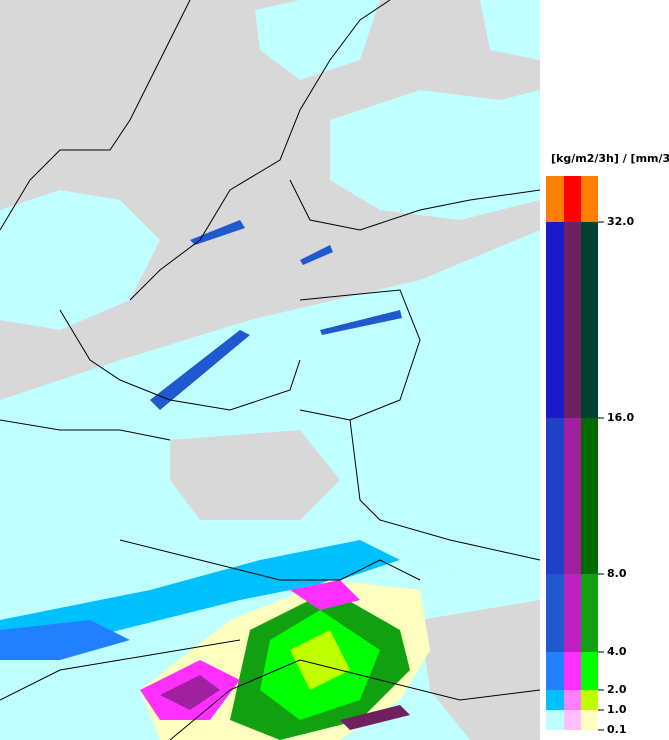 This screenshot has width=669, height=740. Describe the element at coordinates (617, 689) in the screenshot. I see `legend-tick-label: 2.0` at that location.